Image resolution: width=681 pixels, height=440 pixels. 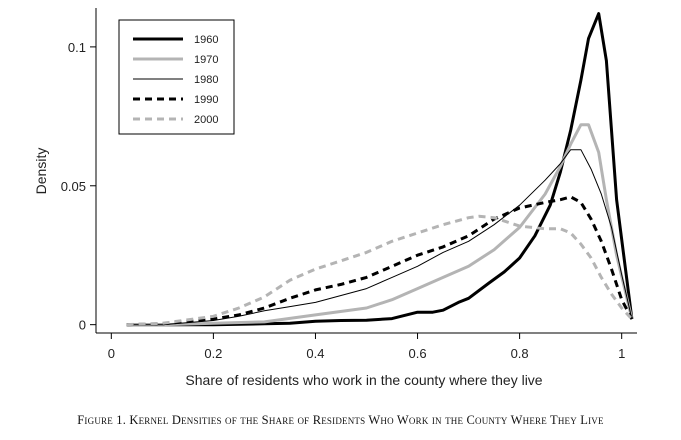 What do you see at coordinates (176, 77) in the screenshot?
I see `legend: 1960 1970 1980 1990 2000` at bounding box center [176, 77].